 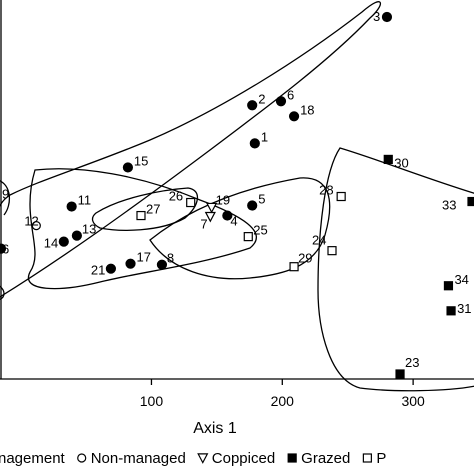 I want to click on point-label-13: 13, so click(x=89, y=229).